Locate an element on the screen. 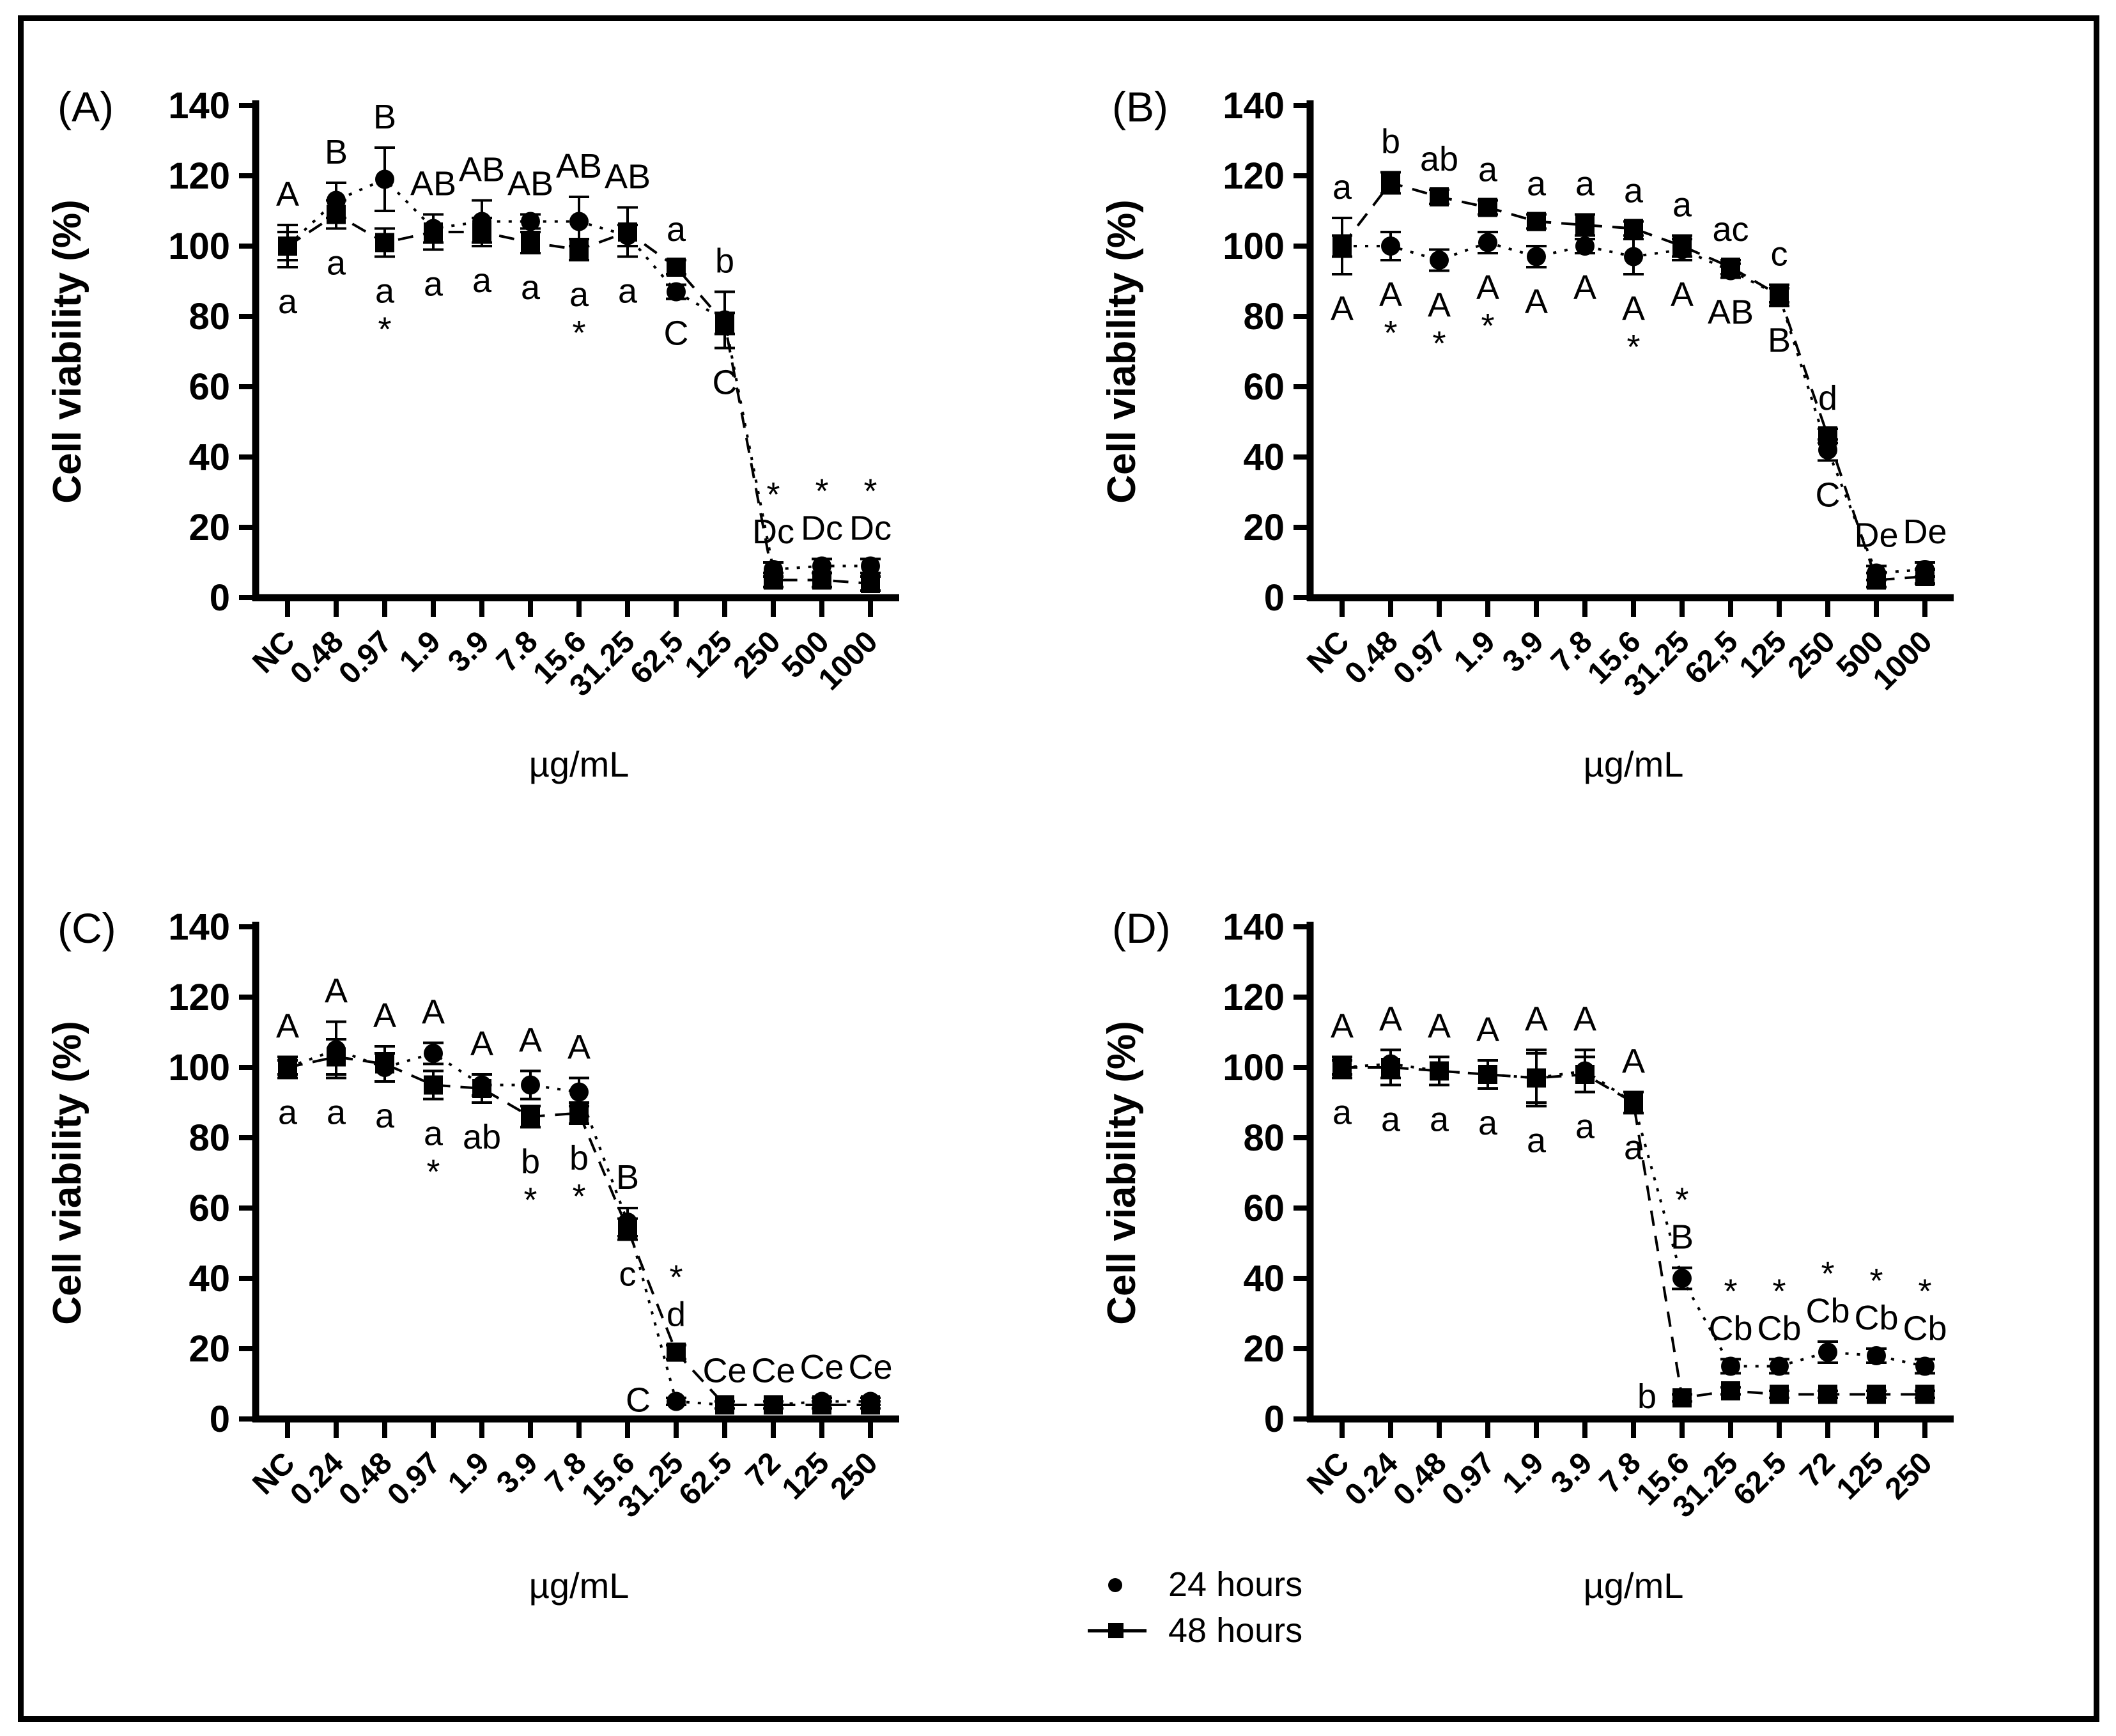 The height and width of the screenshot is (1736, 2116). legend-label-24h: 24 hours is located at coordinates (1235, 1584).